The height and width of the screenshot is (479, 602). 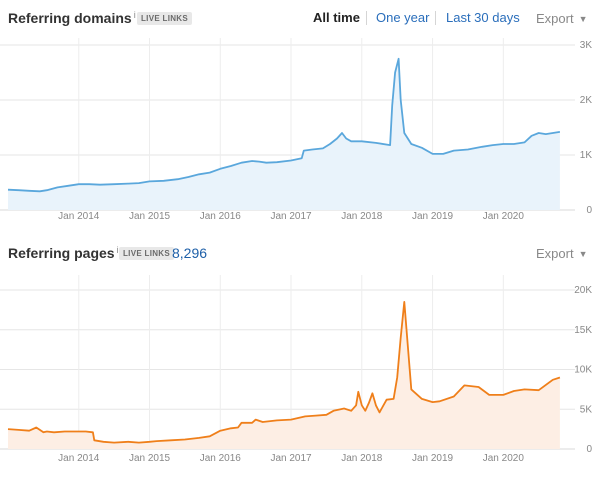 What do you see at coordinates (63, 253) in the screenshot?
I see `referring-pages-title: Referring pages i` at bounding box center [63, 253].